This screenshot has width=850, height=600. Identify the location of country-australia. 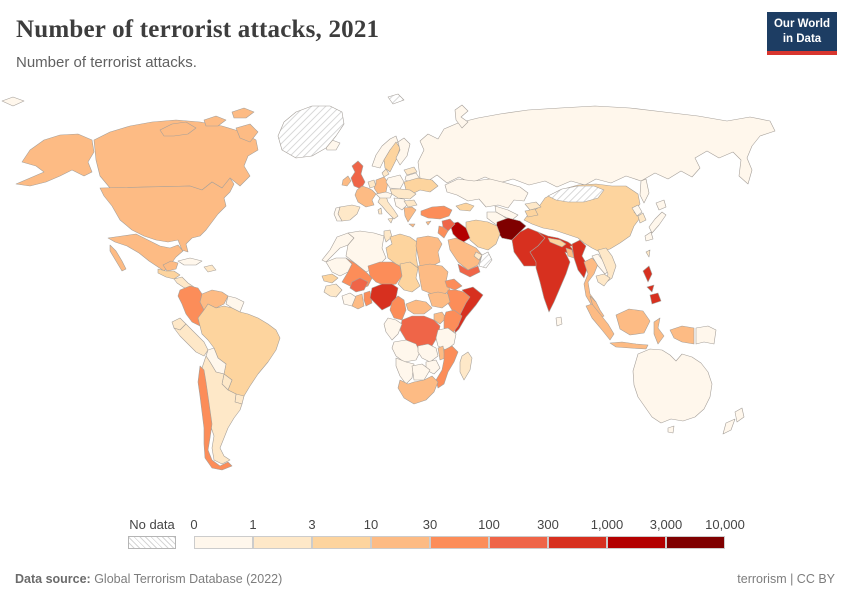
(672, 386).